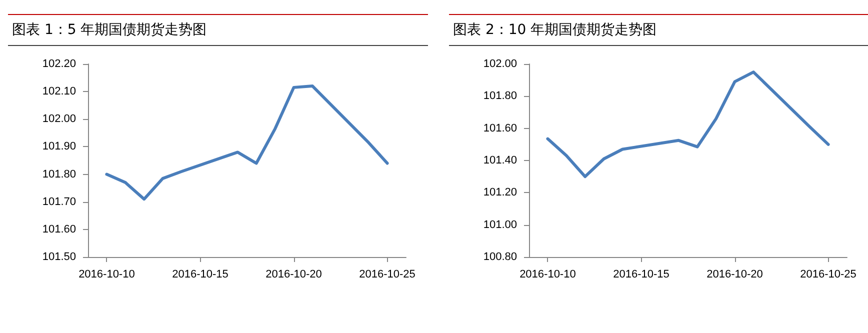 This screenshot has height=333, width=868. What do you see at coordinates (59, 202) in the screenshot?
I see `y-tick-label: 101.70` at bounding box center [59, 202].